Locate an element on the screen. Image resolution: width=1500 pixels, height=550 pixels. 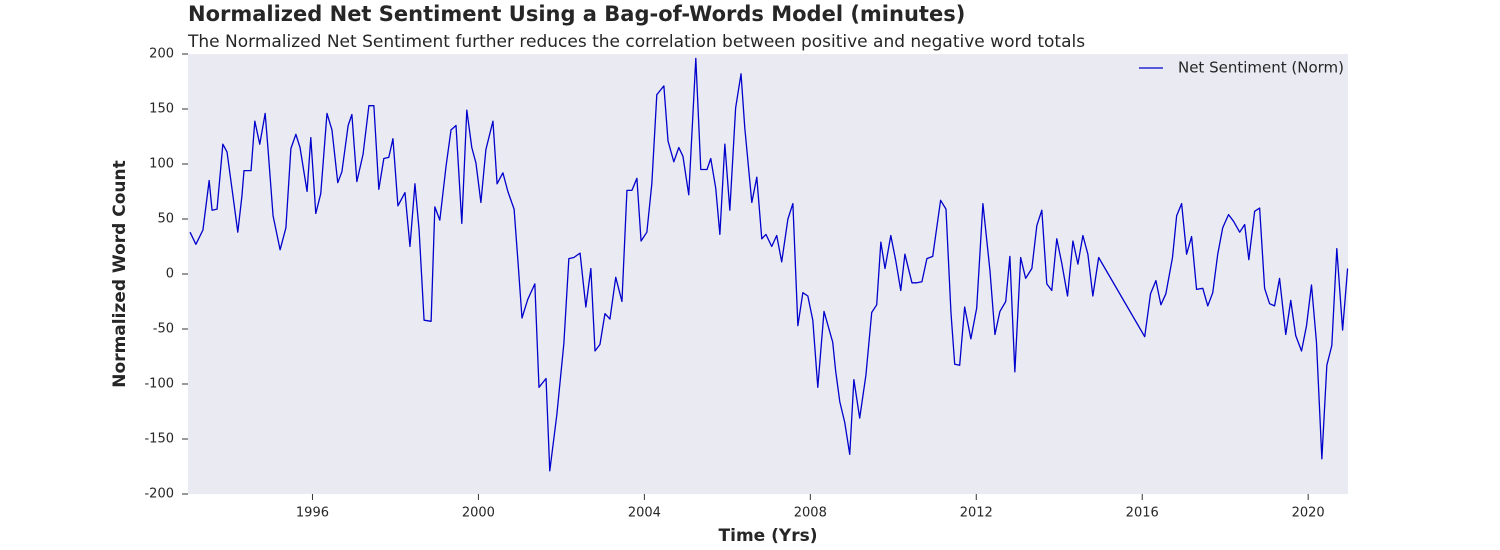
x-tick-label: 2004 is located at coordinates (644, 513).